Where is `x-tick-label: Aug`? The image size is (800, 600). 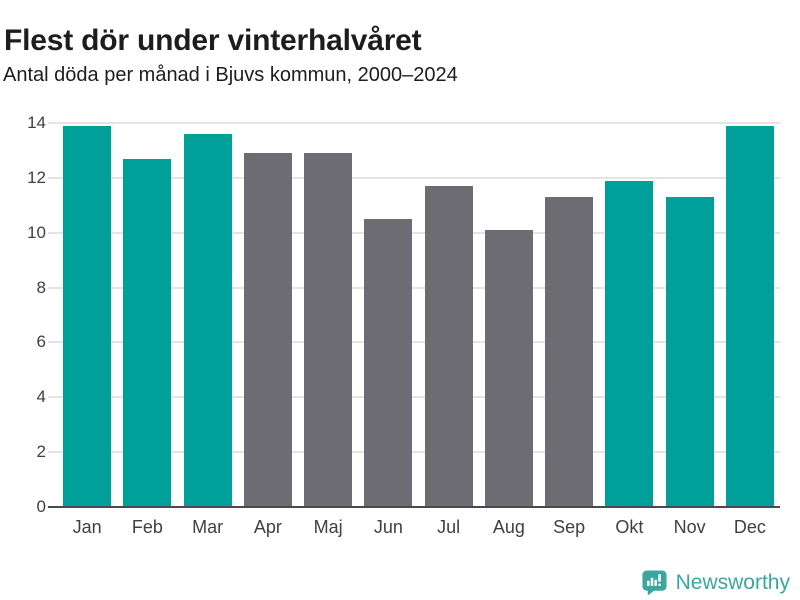
x-tick-label: Aug is located at coordinates (508, 527).